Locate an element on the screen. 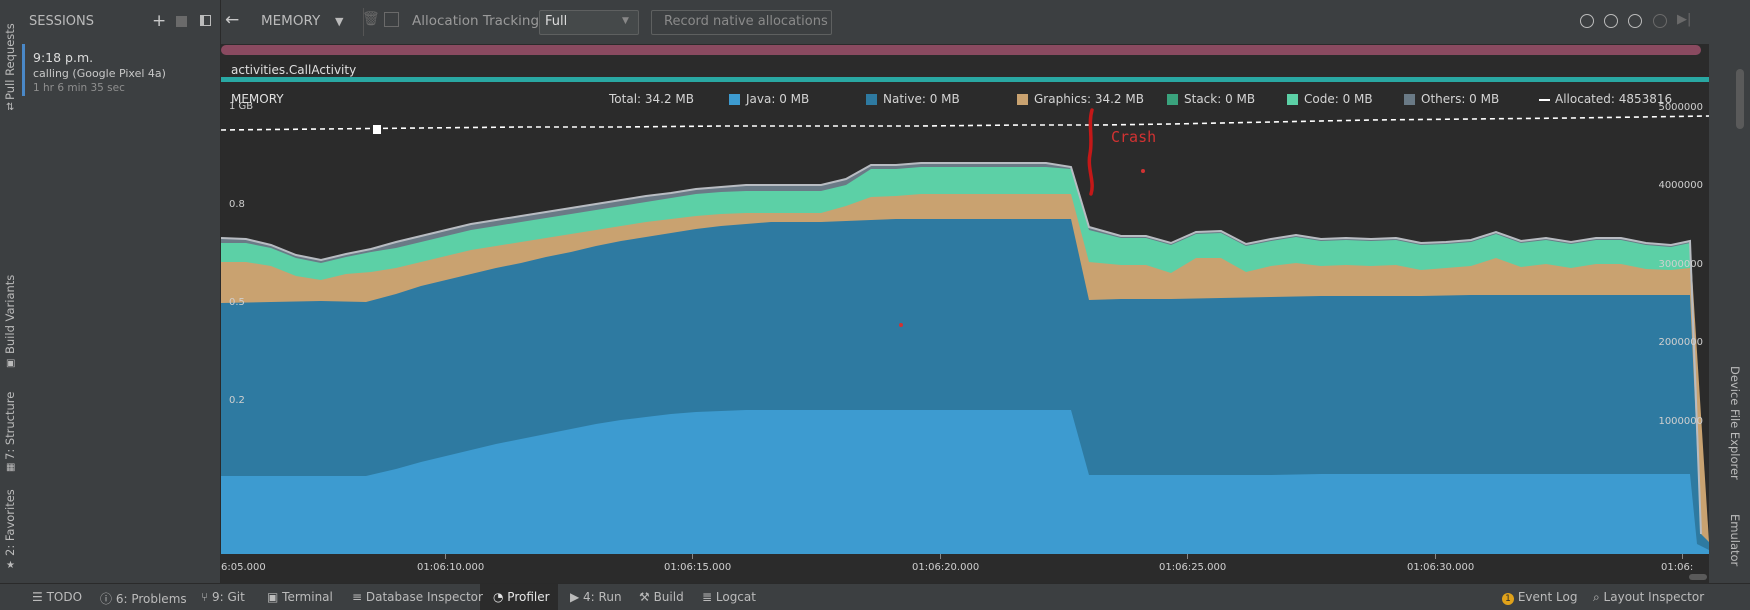 The width and height of the screenshot is (1750, 610). run-tab: ▶ 4: Run is located at coordinates (596, 597).